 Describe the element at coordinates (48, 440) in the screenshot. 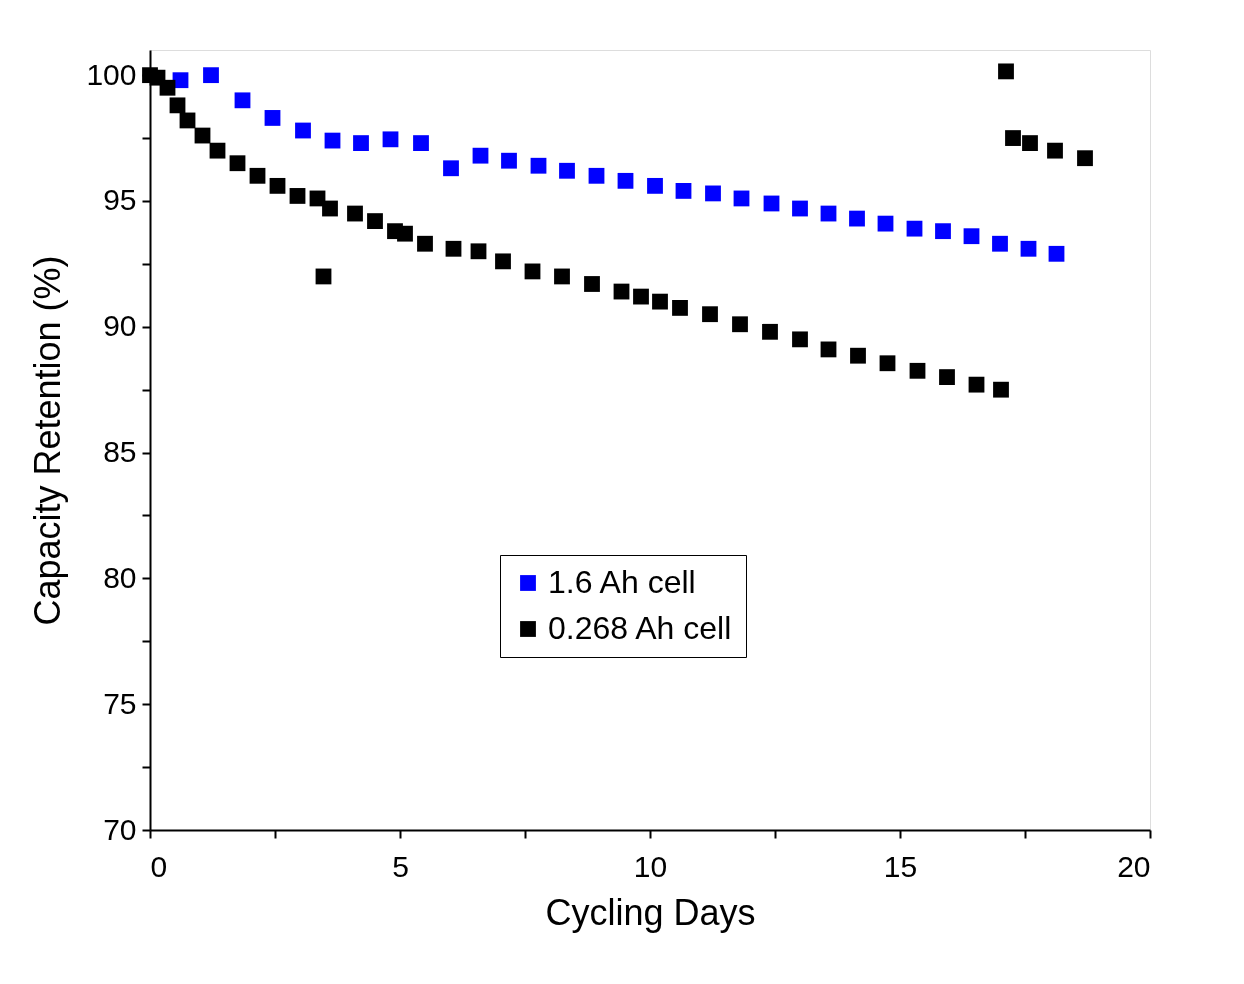

I see `y-axis-title: Capacity Retention (%)` at that location.